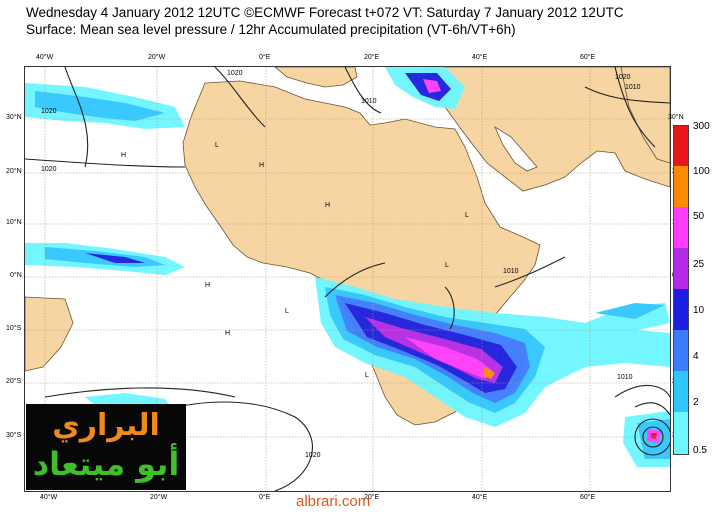  I want to click on legend-label: 100, so click(701, 171).